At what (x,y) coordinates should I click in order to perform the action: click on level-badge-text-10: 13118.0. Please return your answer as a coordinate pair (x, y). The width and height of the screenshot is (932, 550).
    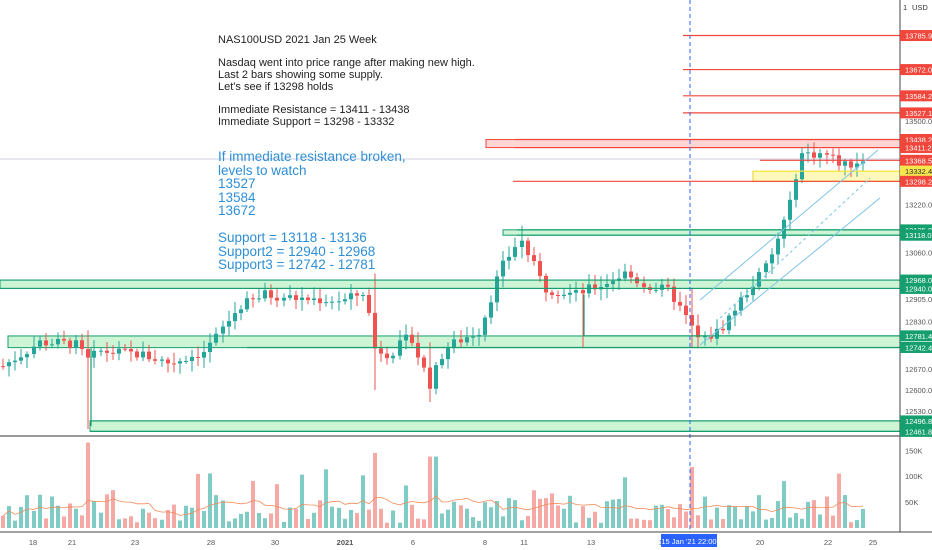
    Looking at the image, I should click on (918, 235).